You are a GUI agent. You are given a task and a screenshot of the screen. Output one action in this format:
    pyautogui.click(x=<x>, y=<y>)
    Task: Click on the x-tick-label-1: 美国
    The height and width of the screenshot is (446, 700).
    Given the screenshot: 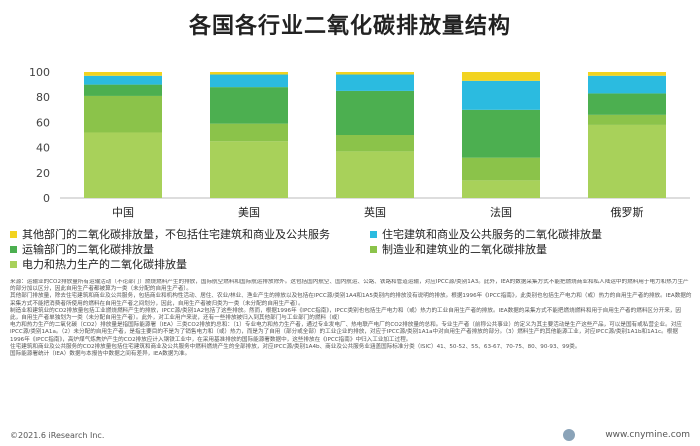 What is the action you would take?
    pyautogui.click(x=249, y=212)
    